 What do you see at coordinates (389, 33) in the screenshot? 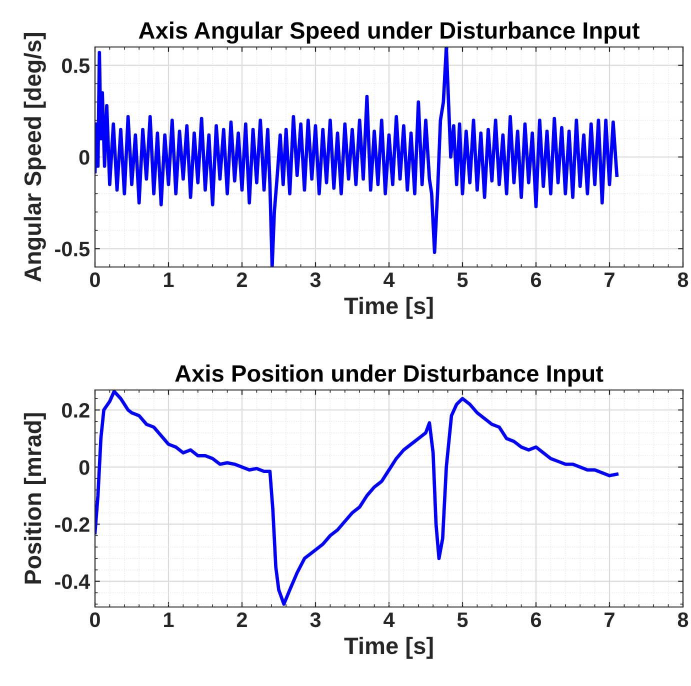
I see `chart-title: Axis Angular Speed under Disturbance Input` at bounding box center [389, 33].